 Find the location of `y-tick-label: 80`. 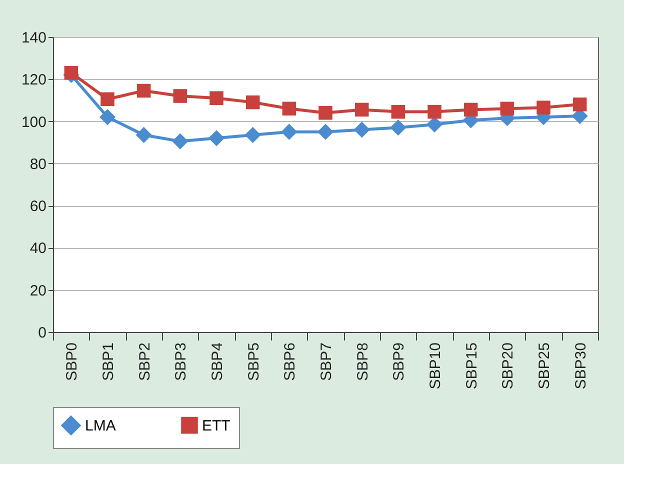

y-tick-label: 80 is located at coordinates (38, 164).